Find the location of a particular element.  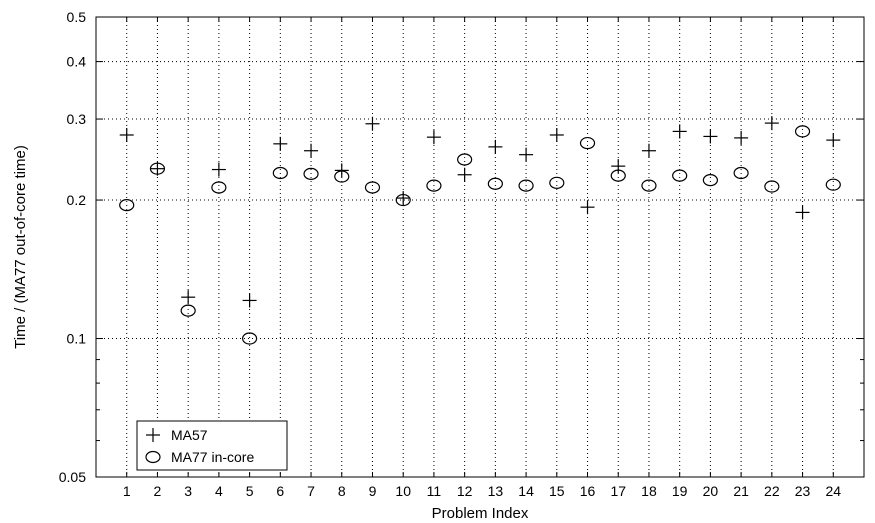

y-tick-label: 0.5 is located at coordinates (77, 17).